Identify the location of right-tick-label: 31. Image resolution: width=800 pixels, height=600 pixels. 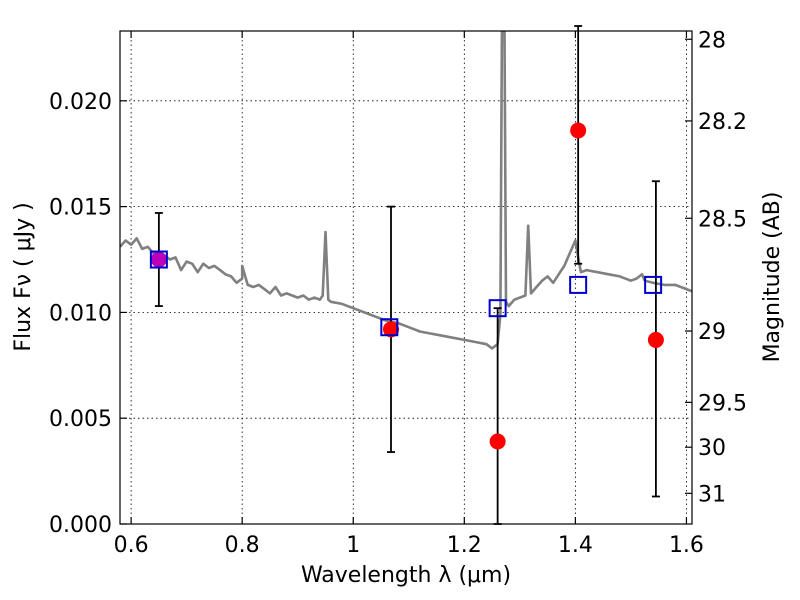
(712, 494).